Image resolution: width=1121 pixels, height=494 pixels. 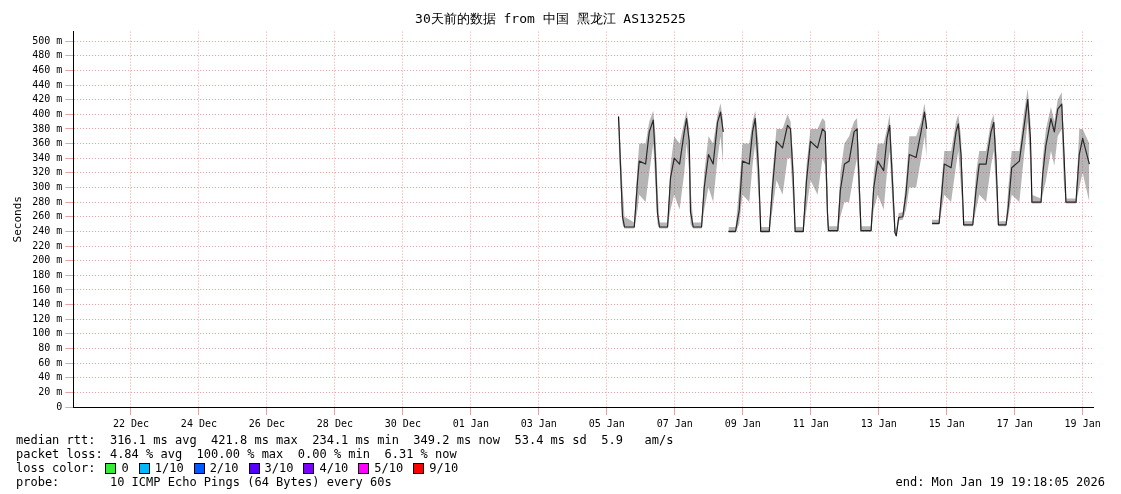 I want to click on x-tick-label: 03 Jan, so click(x=538, y=423).